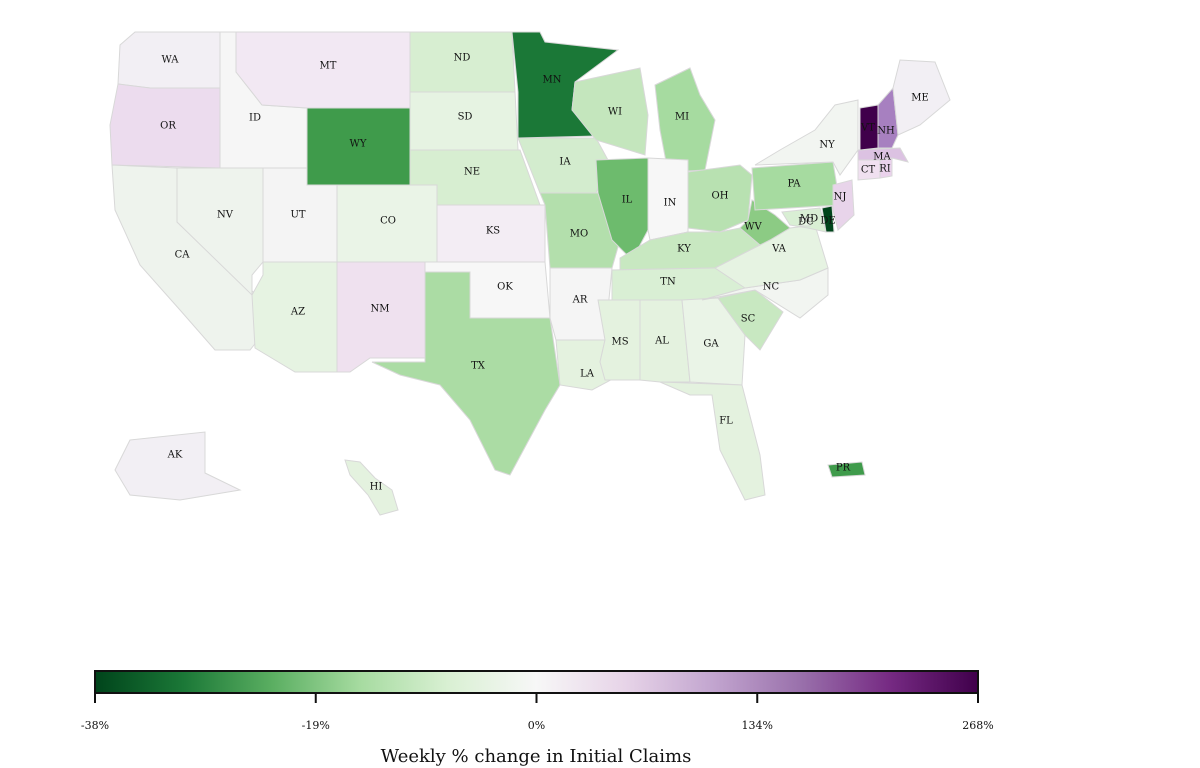  Describe the element at coordinates (843, 205) in the screenshot. I see `state-nj` at that location.